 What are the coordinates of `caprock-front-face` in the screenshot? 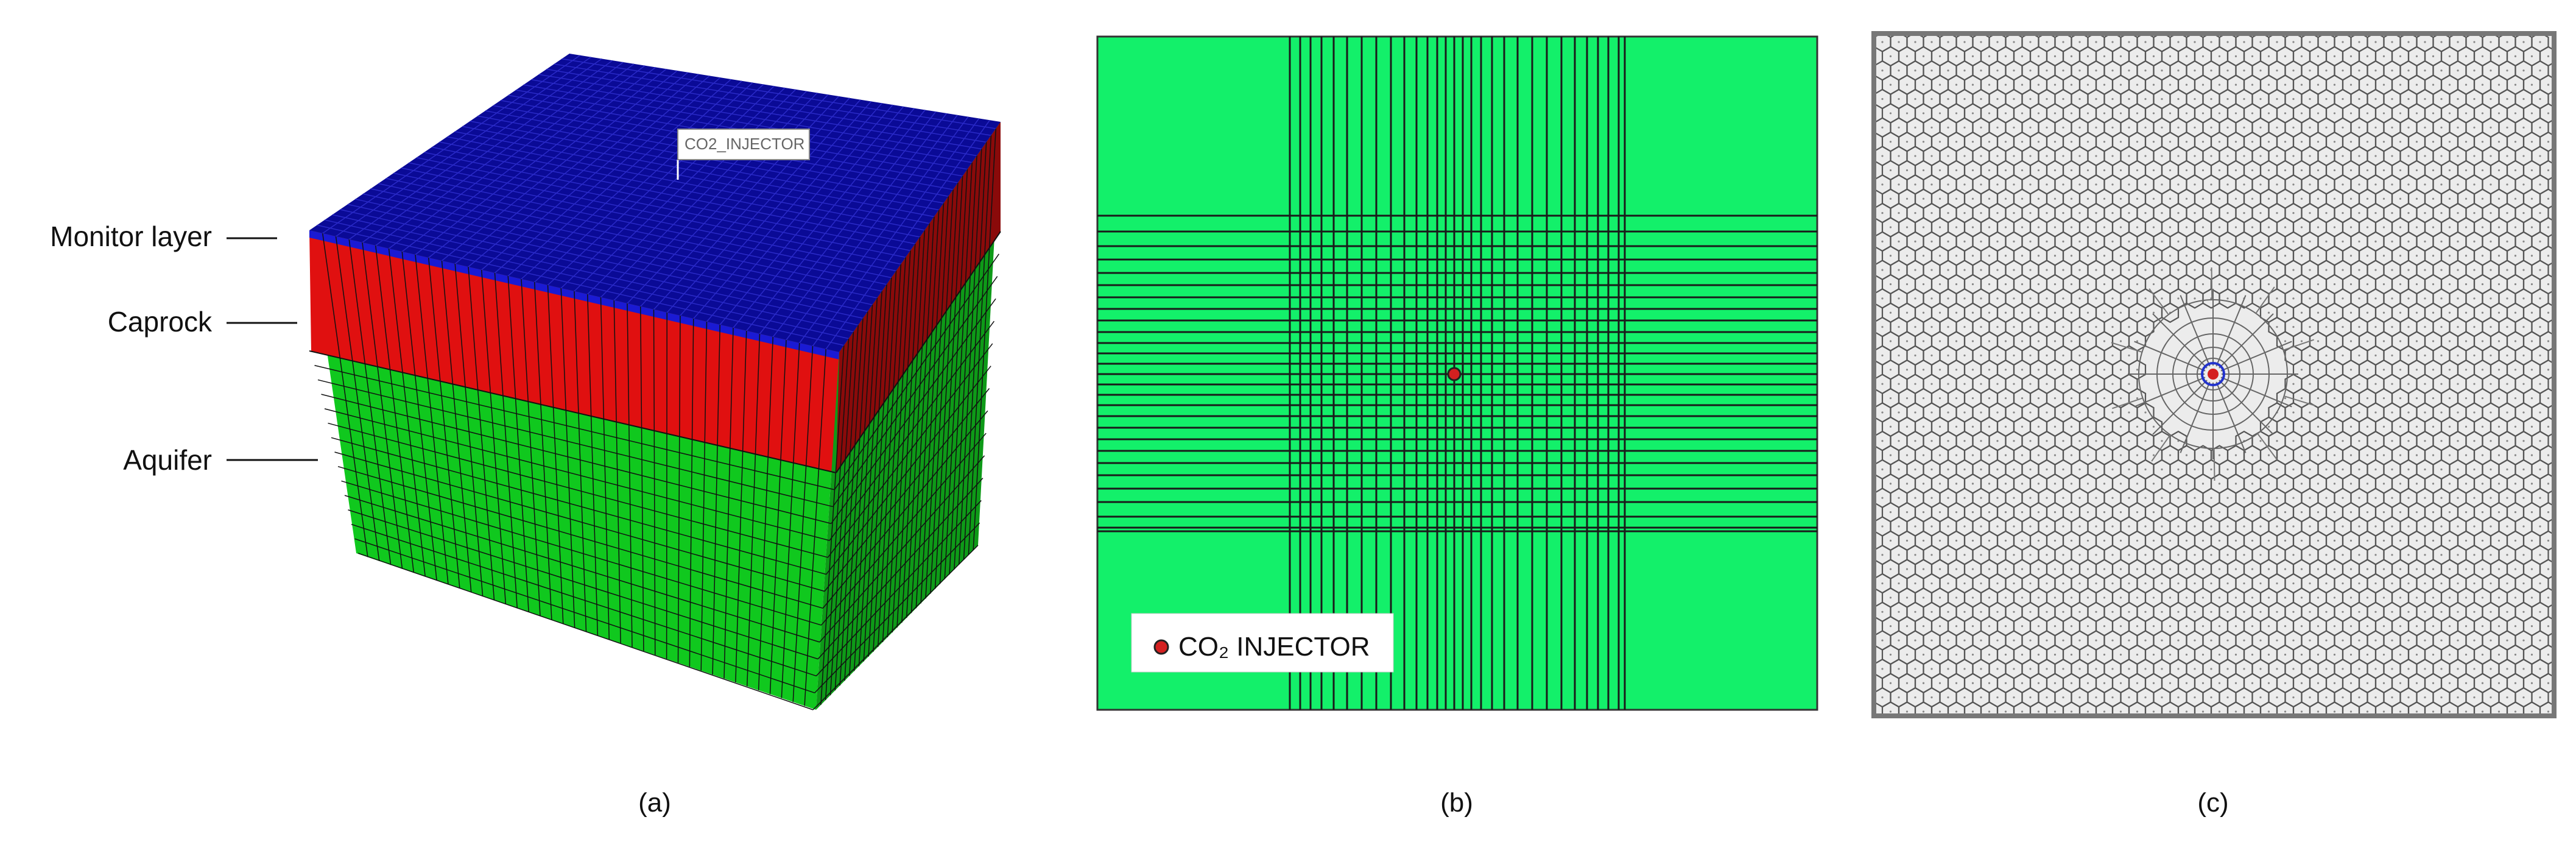 It's located at (574, 351).